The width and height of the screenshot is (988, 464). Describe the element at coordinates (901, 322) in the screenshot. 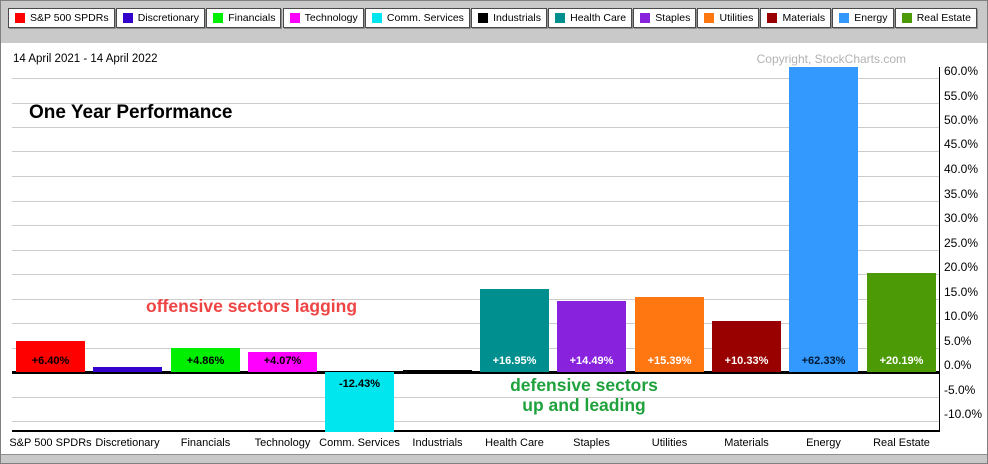

I see `bar-real-estate` at that location.